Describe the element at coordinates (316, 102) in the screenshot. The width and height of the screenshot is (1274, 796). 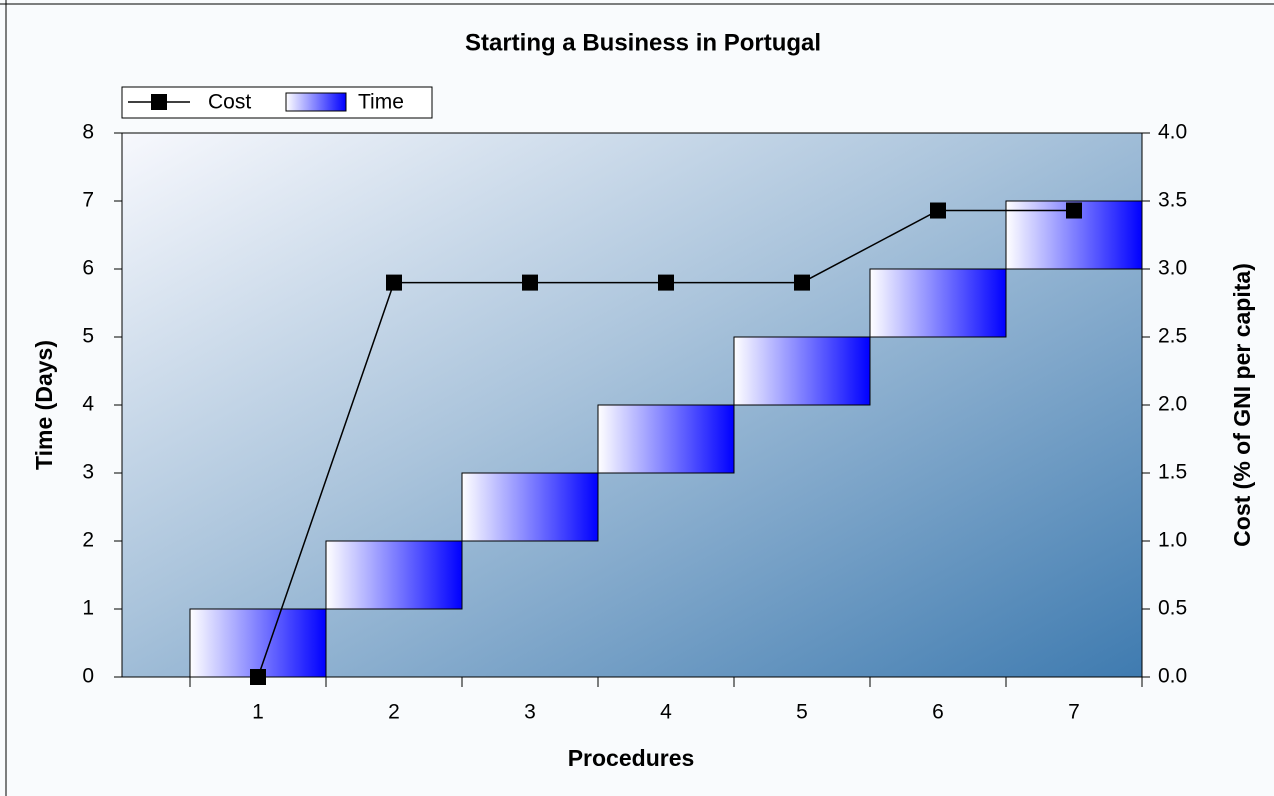
I see `legend-swatch` at that location.